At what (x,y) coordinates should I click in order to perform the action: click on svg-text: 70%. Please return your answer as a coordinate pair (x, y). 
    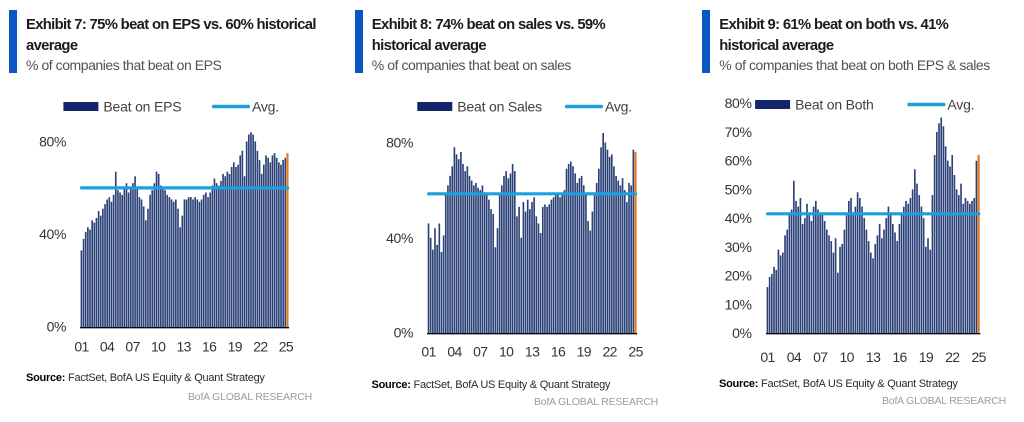
    Looking at the image, I should click on (738, 132).